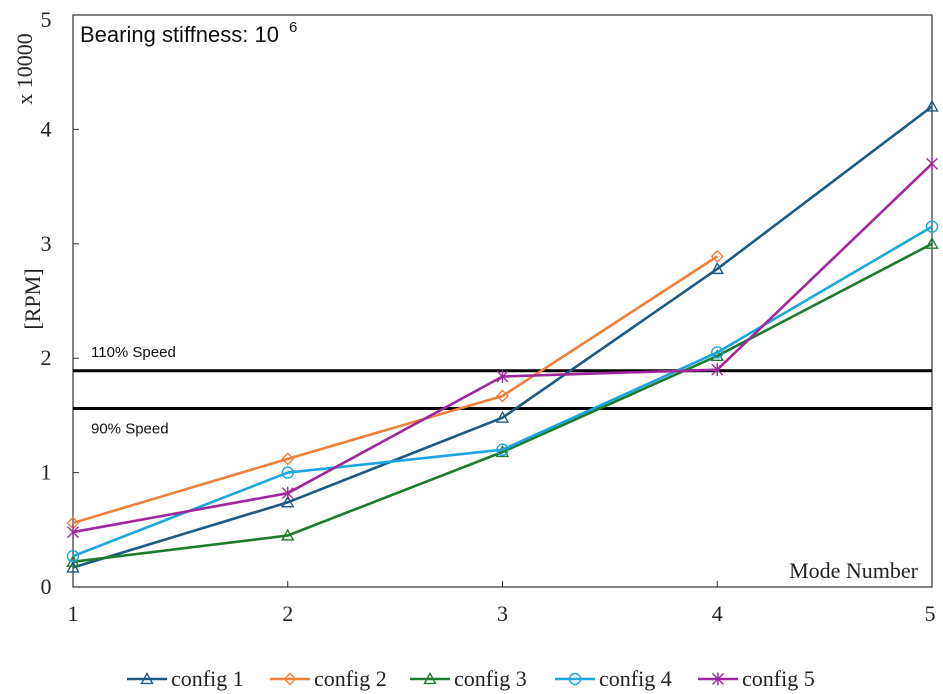 The height and width of the screenshot is (694, 943). Describe the element at coordinates (179, 34) in the screenshot. I see `chart-title: Bearing stiffness: 10` at that location.